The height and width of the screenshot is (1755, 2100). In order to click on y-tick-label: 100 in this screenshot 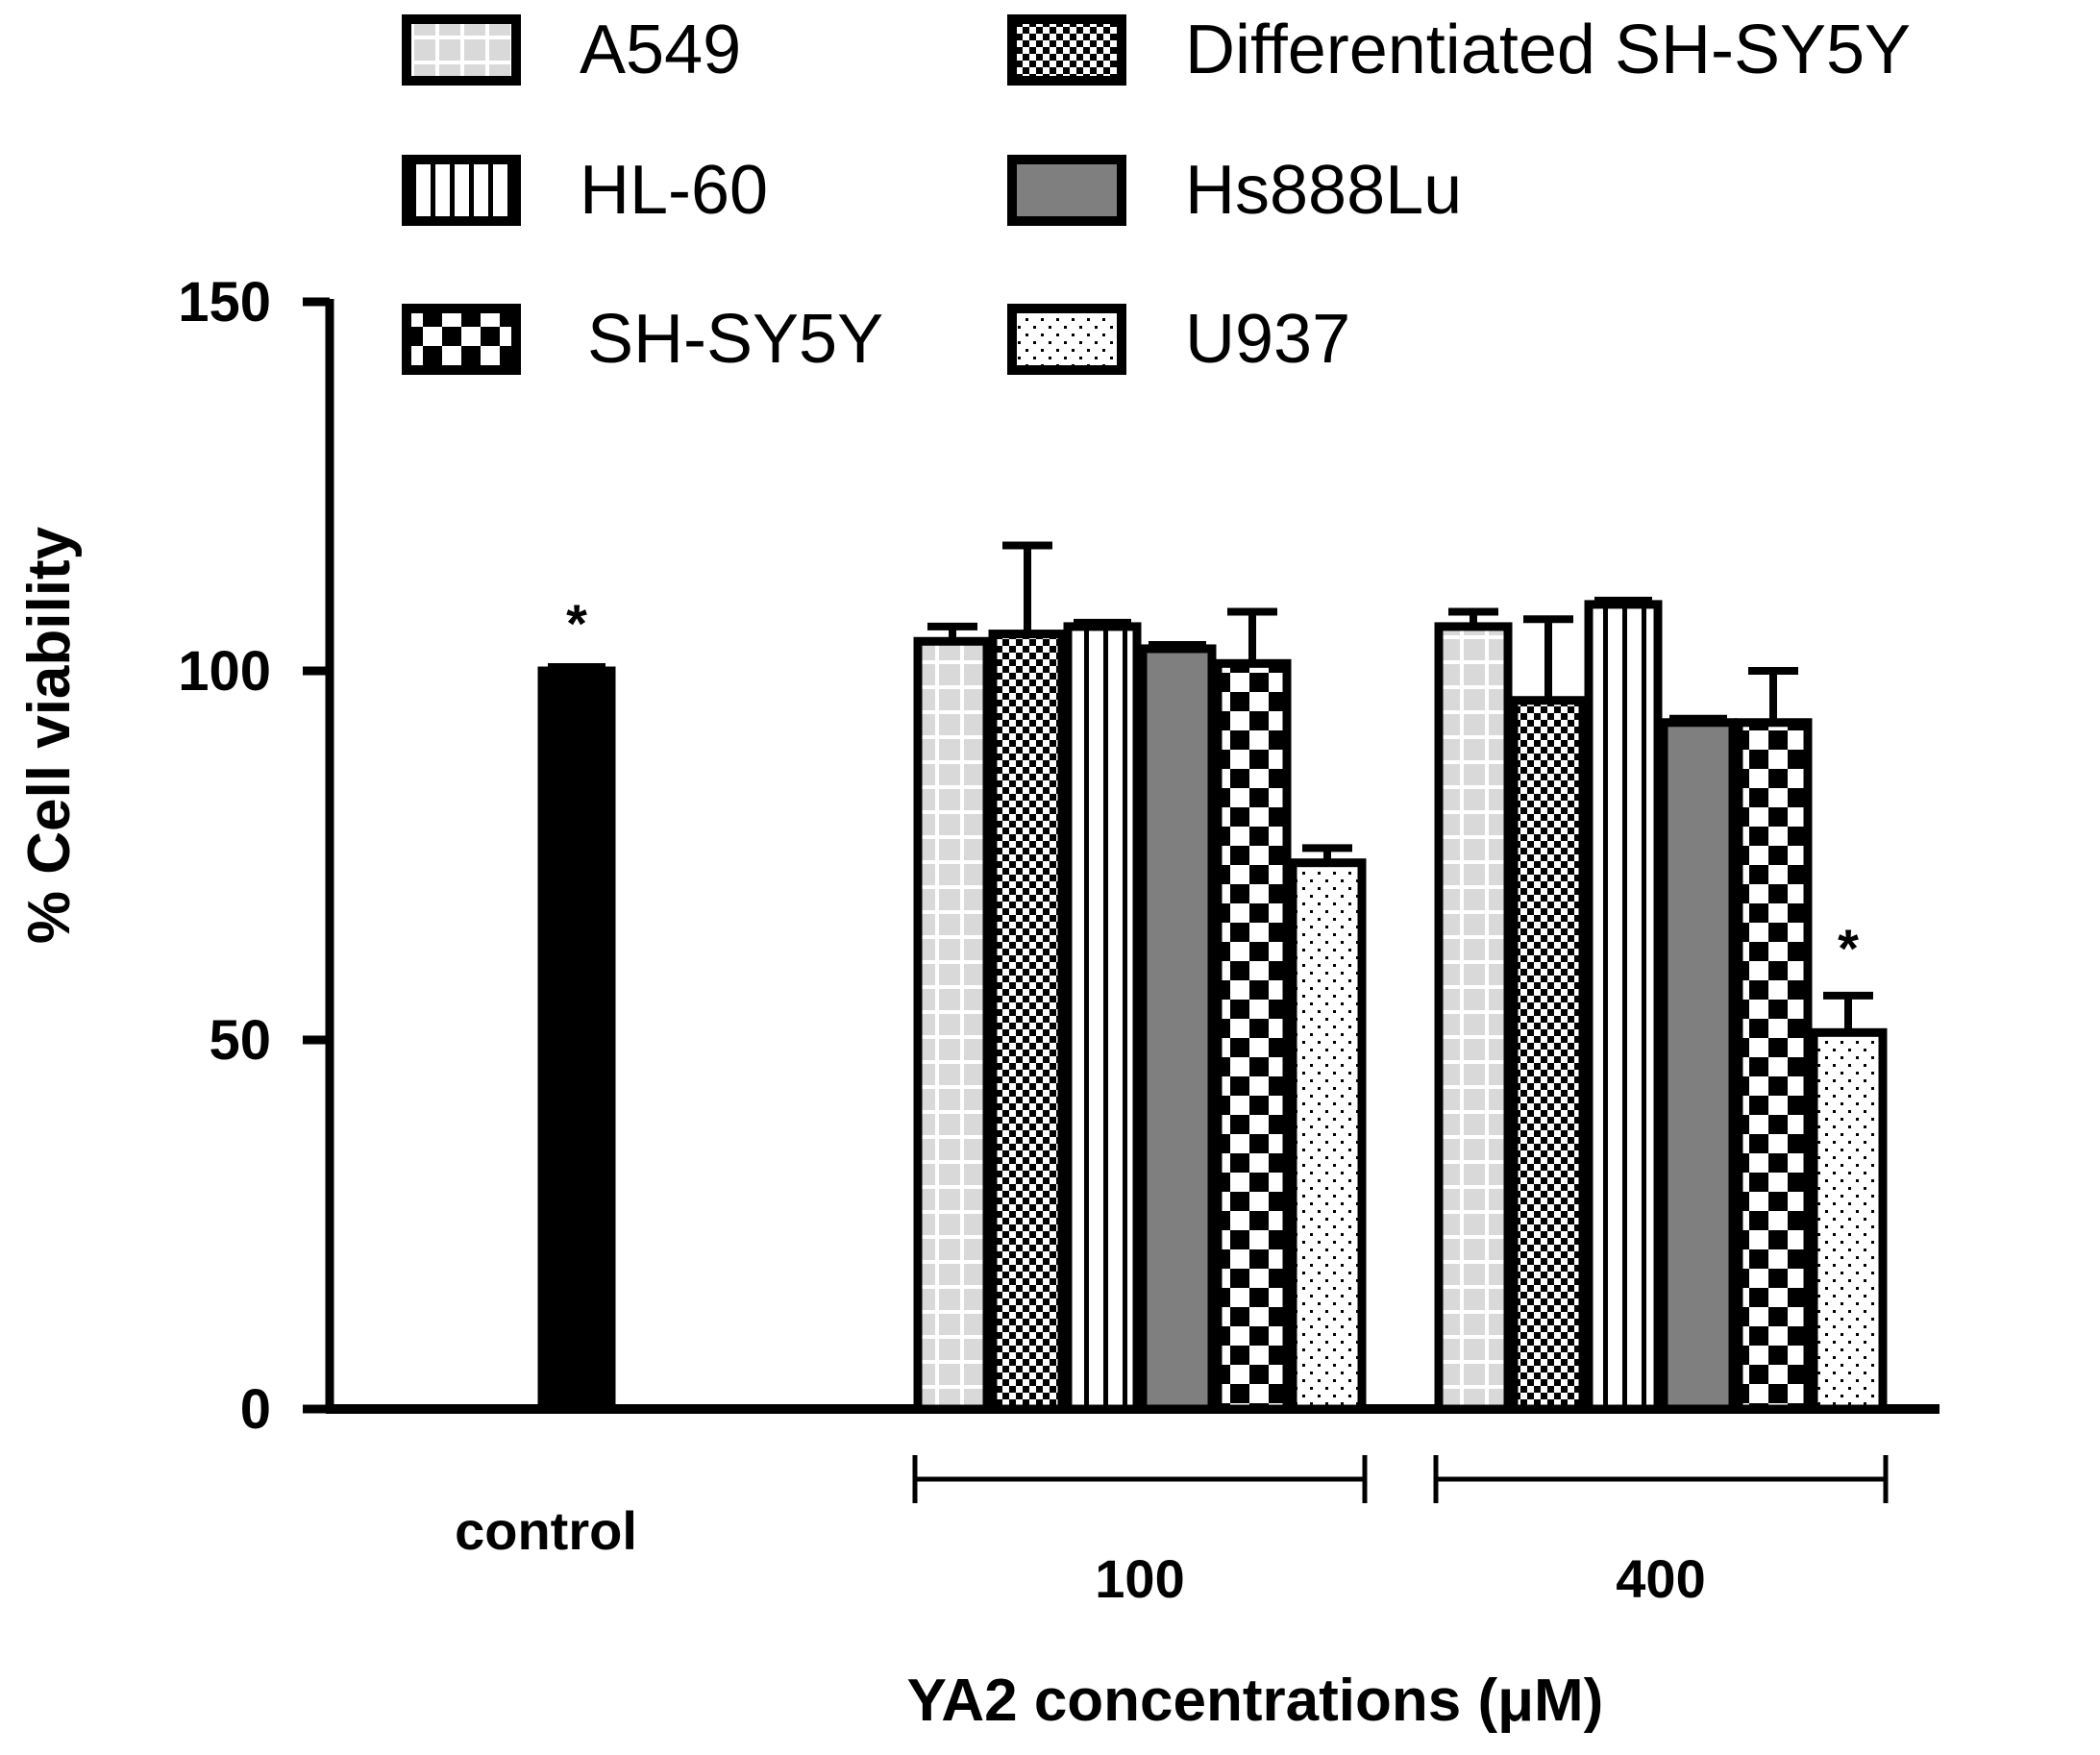, I will do `click(225, 671)`.